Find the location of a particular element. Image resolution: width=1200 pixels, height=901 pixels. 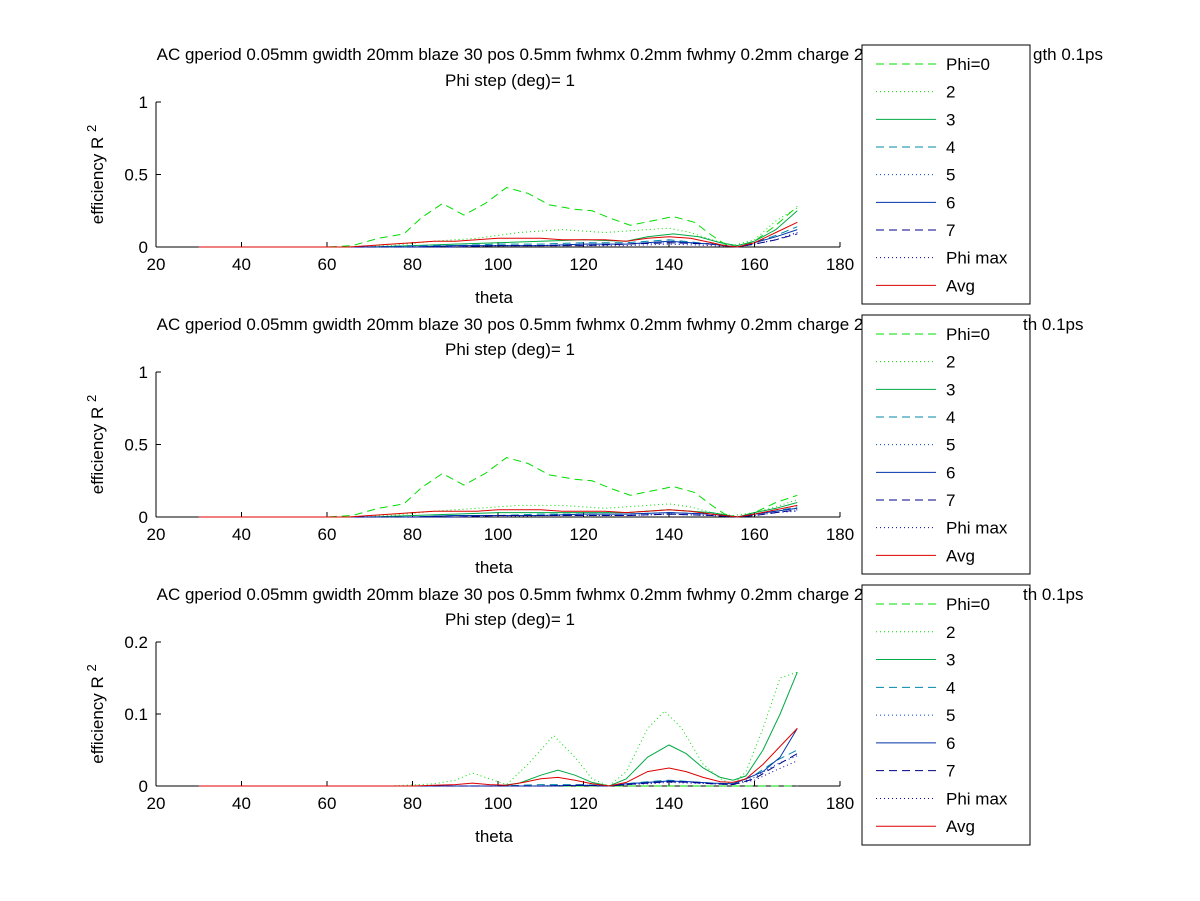

y-tick-label: 0.2 is located at coordinates (136, 642).